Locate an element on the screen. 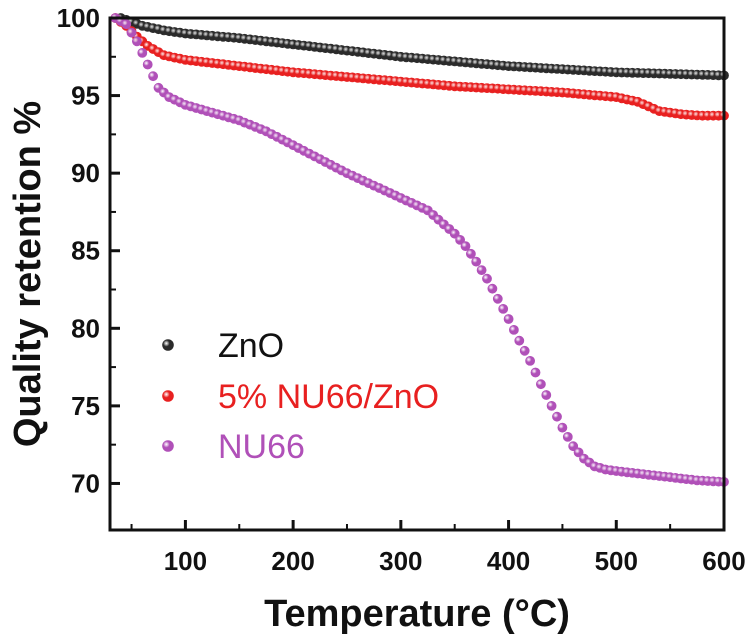  x-tick-label: 400 is located at coordinates (508, 561).